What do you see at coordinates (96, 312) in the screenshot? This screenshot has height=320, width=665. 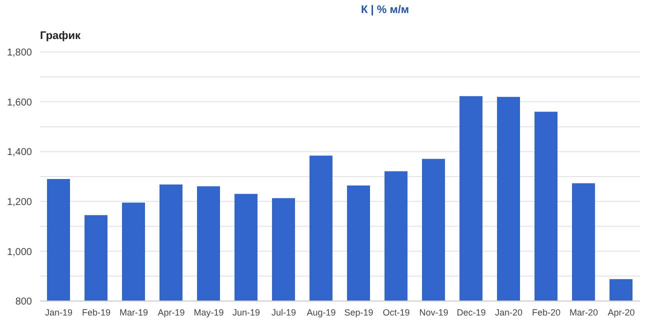 I see `x-tick-label: Feb-19` at bounding box center [96, 312].